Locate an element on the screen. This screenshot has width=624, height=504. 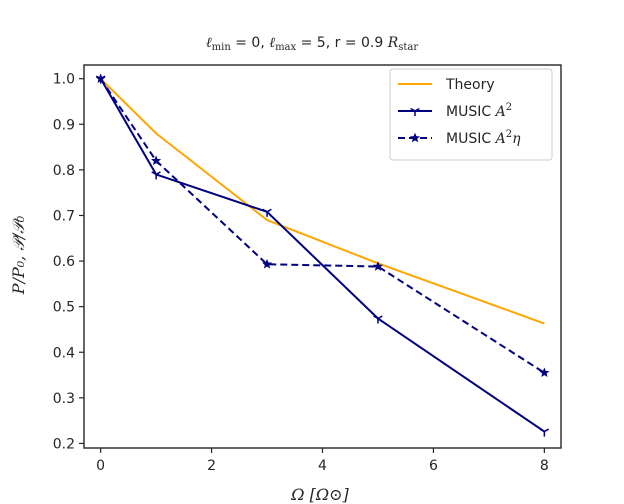
y-axis-label: P/P₀, 𝒫/𝒫₀ is located at coordinates (18, 255).